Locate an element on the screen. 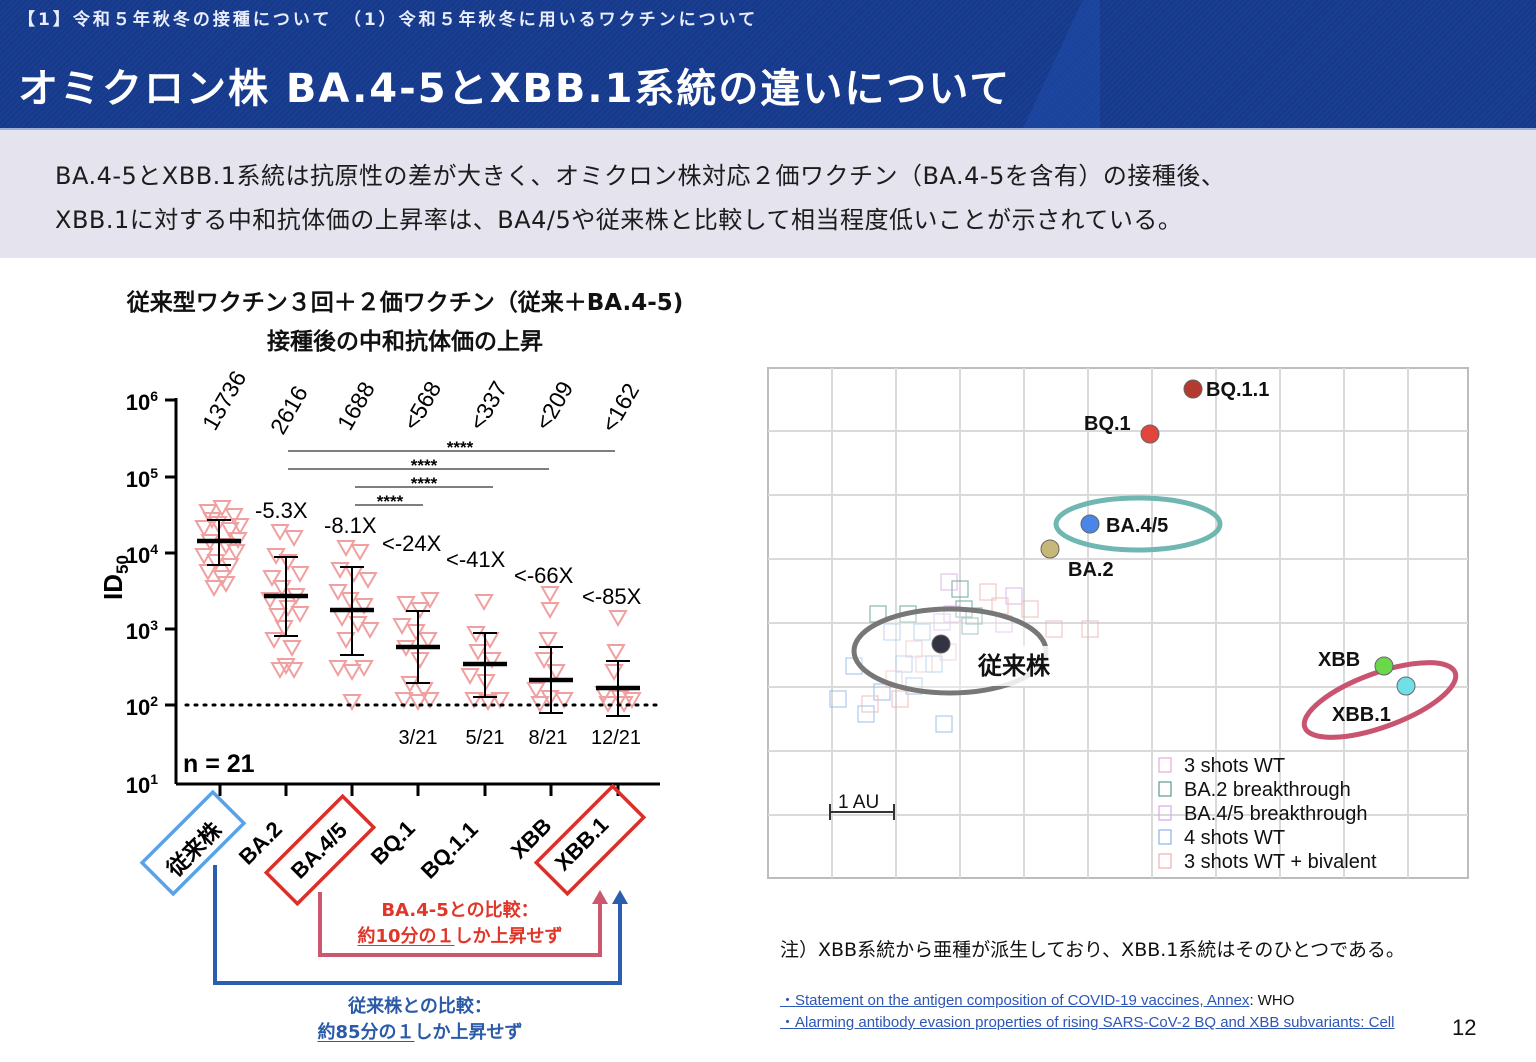 Image resolution: width=1536 pixels, height=1062 pixels. comparison-arrow-wt is located at coordinates (420, 925).